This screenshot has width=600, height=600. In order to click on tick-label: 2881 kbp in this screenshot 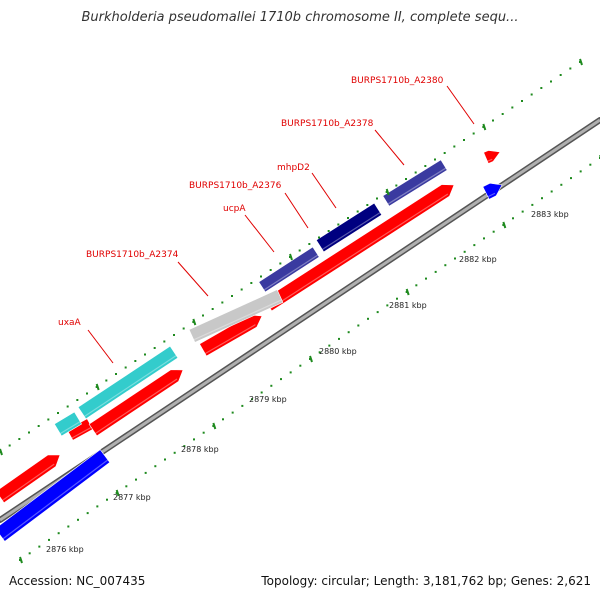, I will do `click(408, 305)`.